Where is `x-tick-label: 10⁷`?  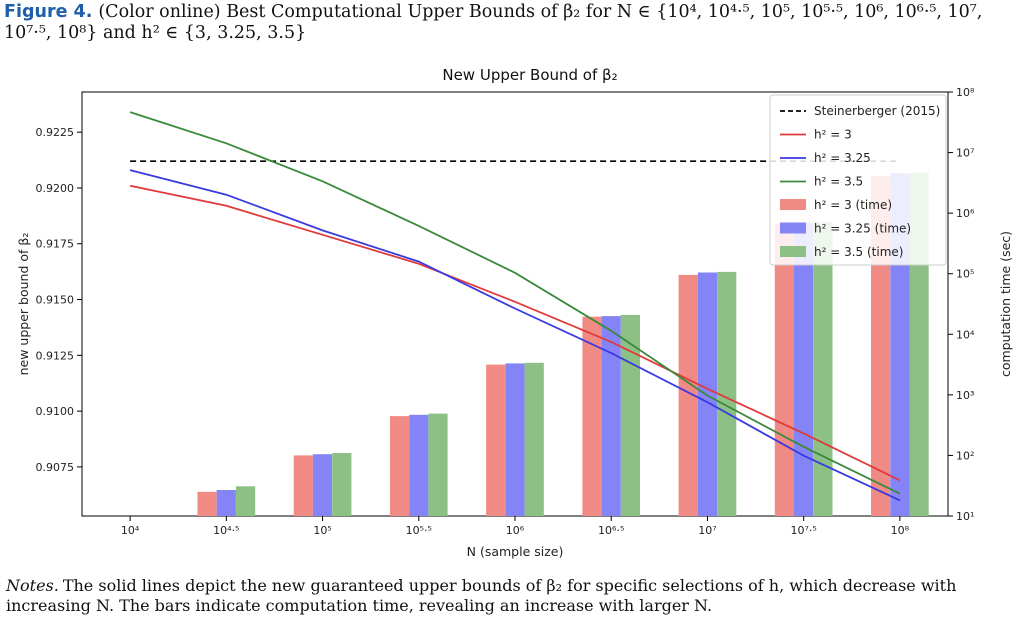
x-tick-label: 10⁷ is located at coordinates (707, 530).